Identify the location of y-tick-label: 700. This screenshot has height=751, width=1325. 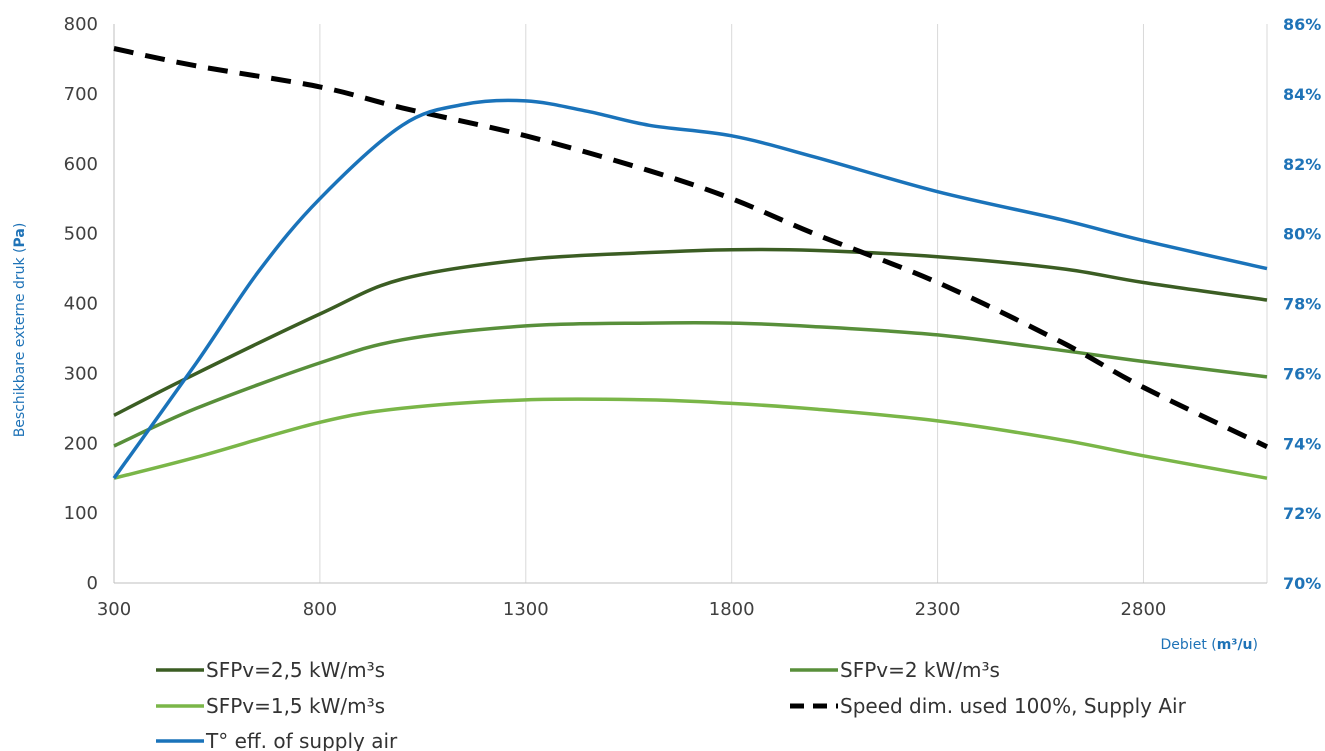
(81, 94).